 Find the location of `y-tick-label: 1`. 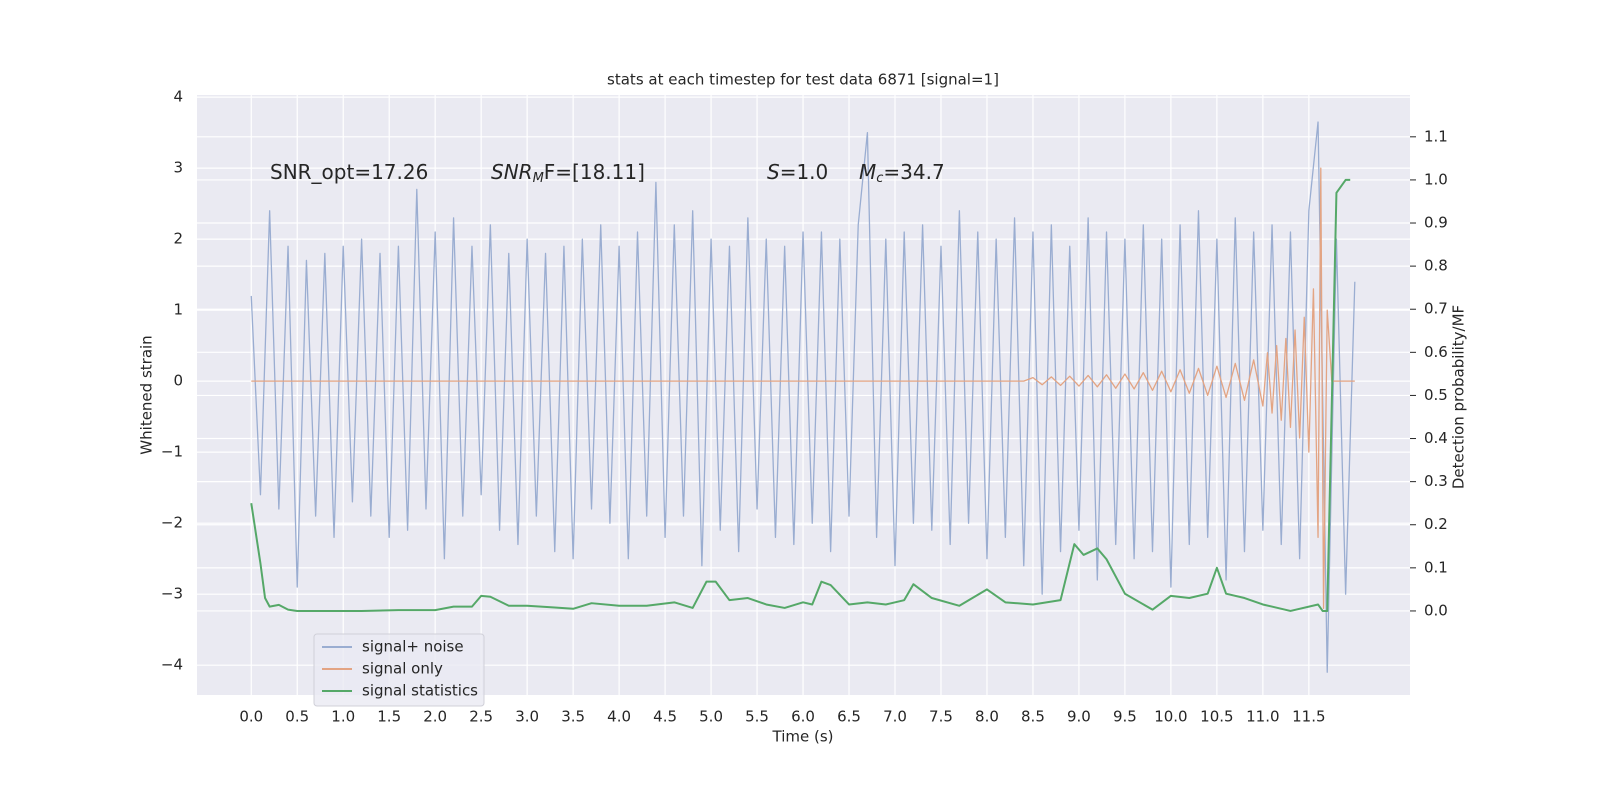

y-tick-label: 1 is located at coordinates (178, 310).